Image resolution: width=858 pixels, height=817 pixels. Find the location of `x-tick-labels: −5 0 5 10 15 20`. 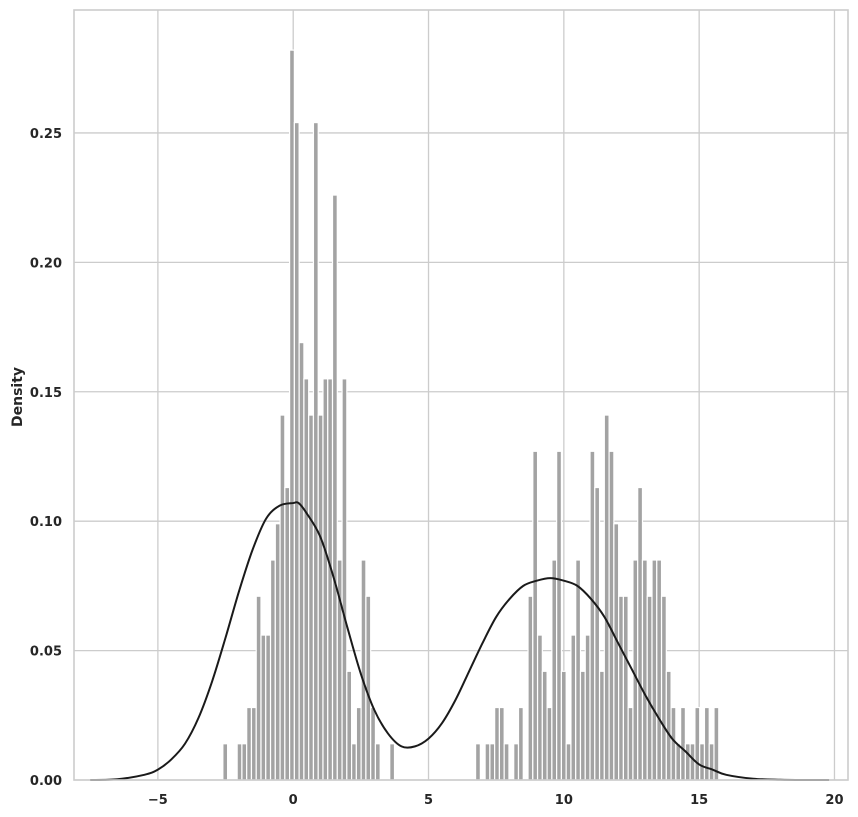

x-tick-labels: −5 0 5 10 15 20 is located at coordinates (496, 800).